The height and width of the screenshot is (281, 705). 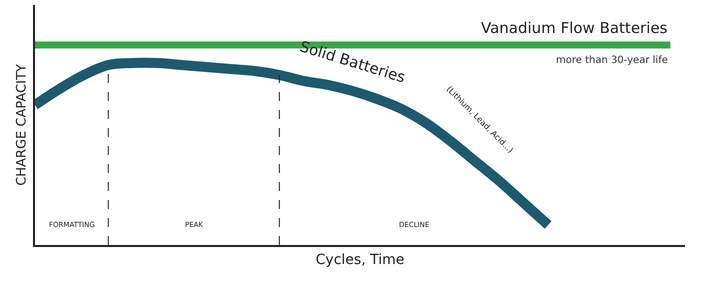 What do you see at coordinates (22, 125) in the screenshot?
I see `y-axis-title: CHARGE CAPACITY` at bounding box center [22, 125].